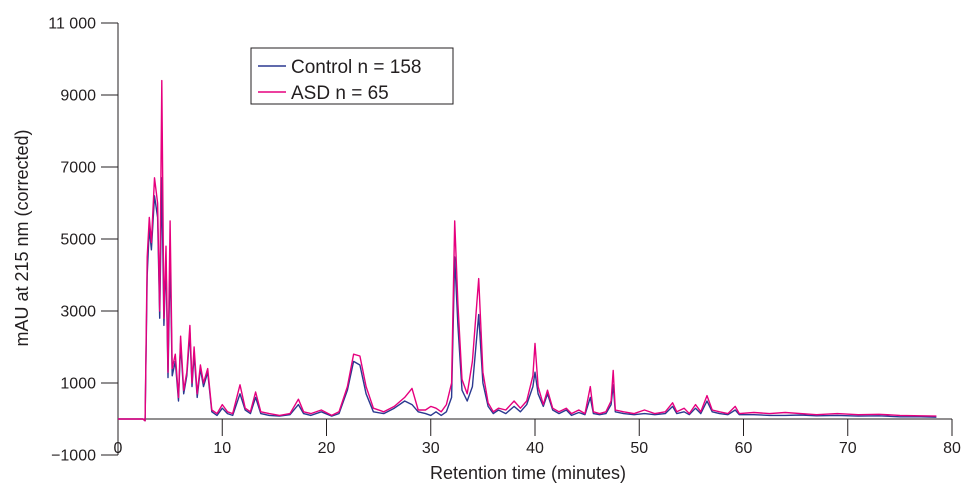 This screenshot has height=485, width=963. Describe the element at coordinates (78, 240) in the screenshot. I see `y-tick-label: 5000` at that location.